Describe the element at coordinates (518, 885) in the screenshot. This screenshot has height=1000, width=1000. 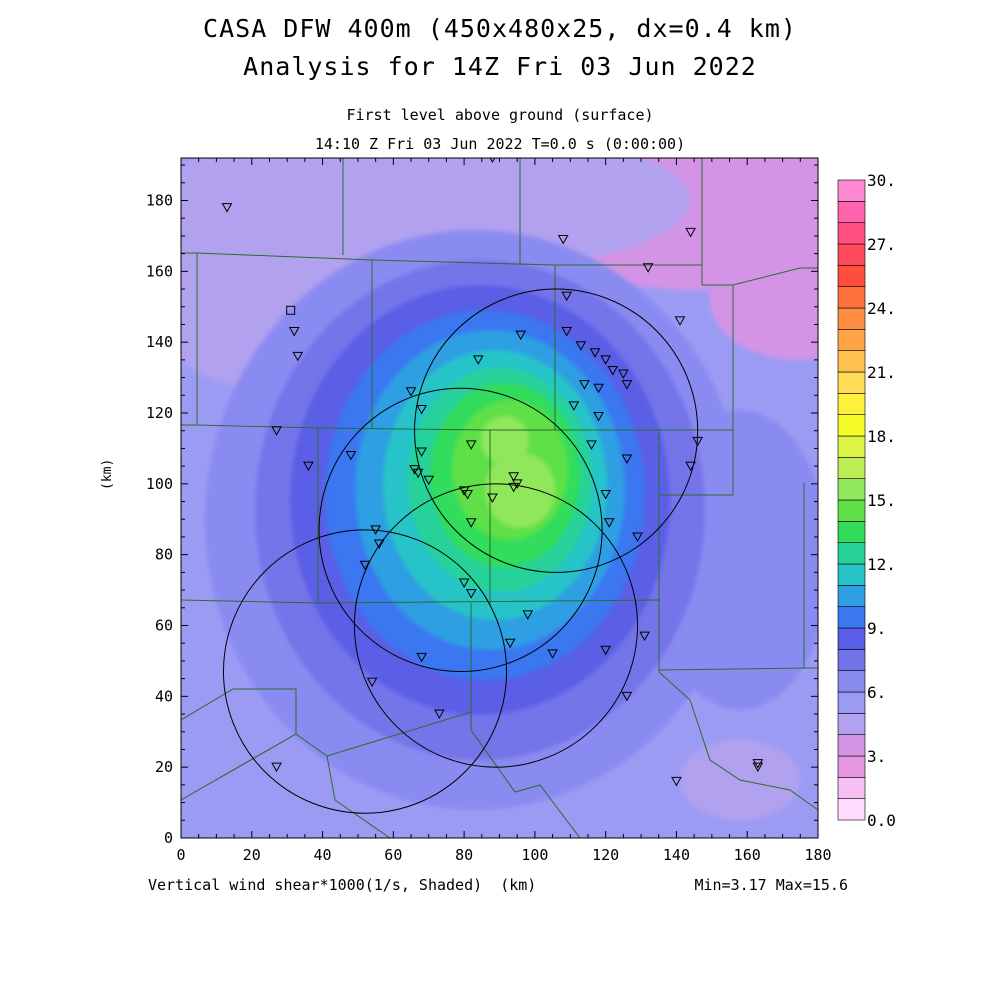
I see `x-axis-unit: (km)` at that location.